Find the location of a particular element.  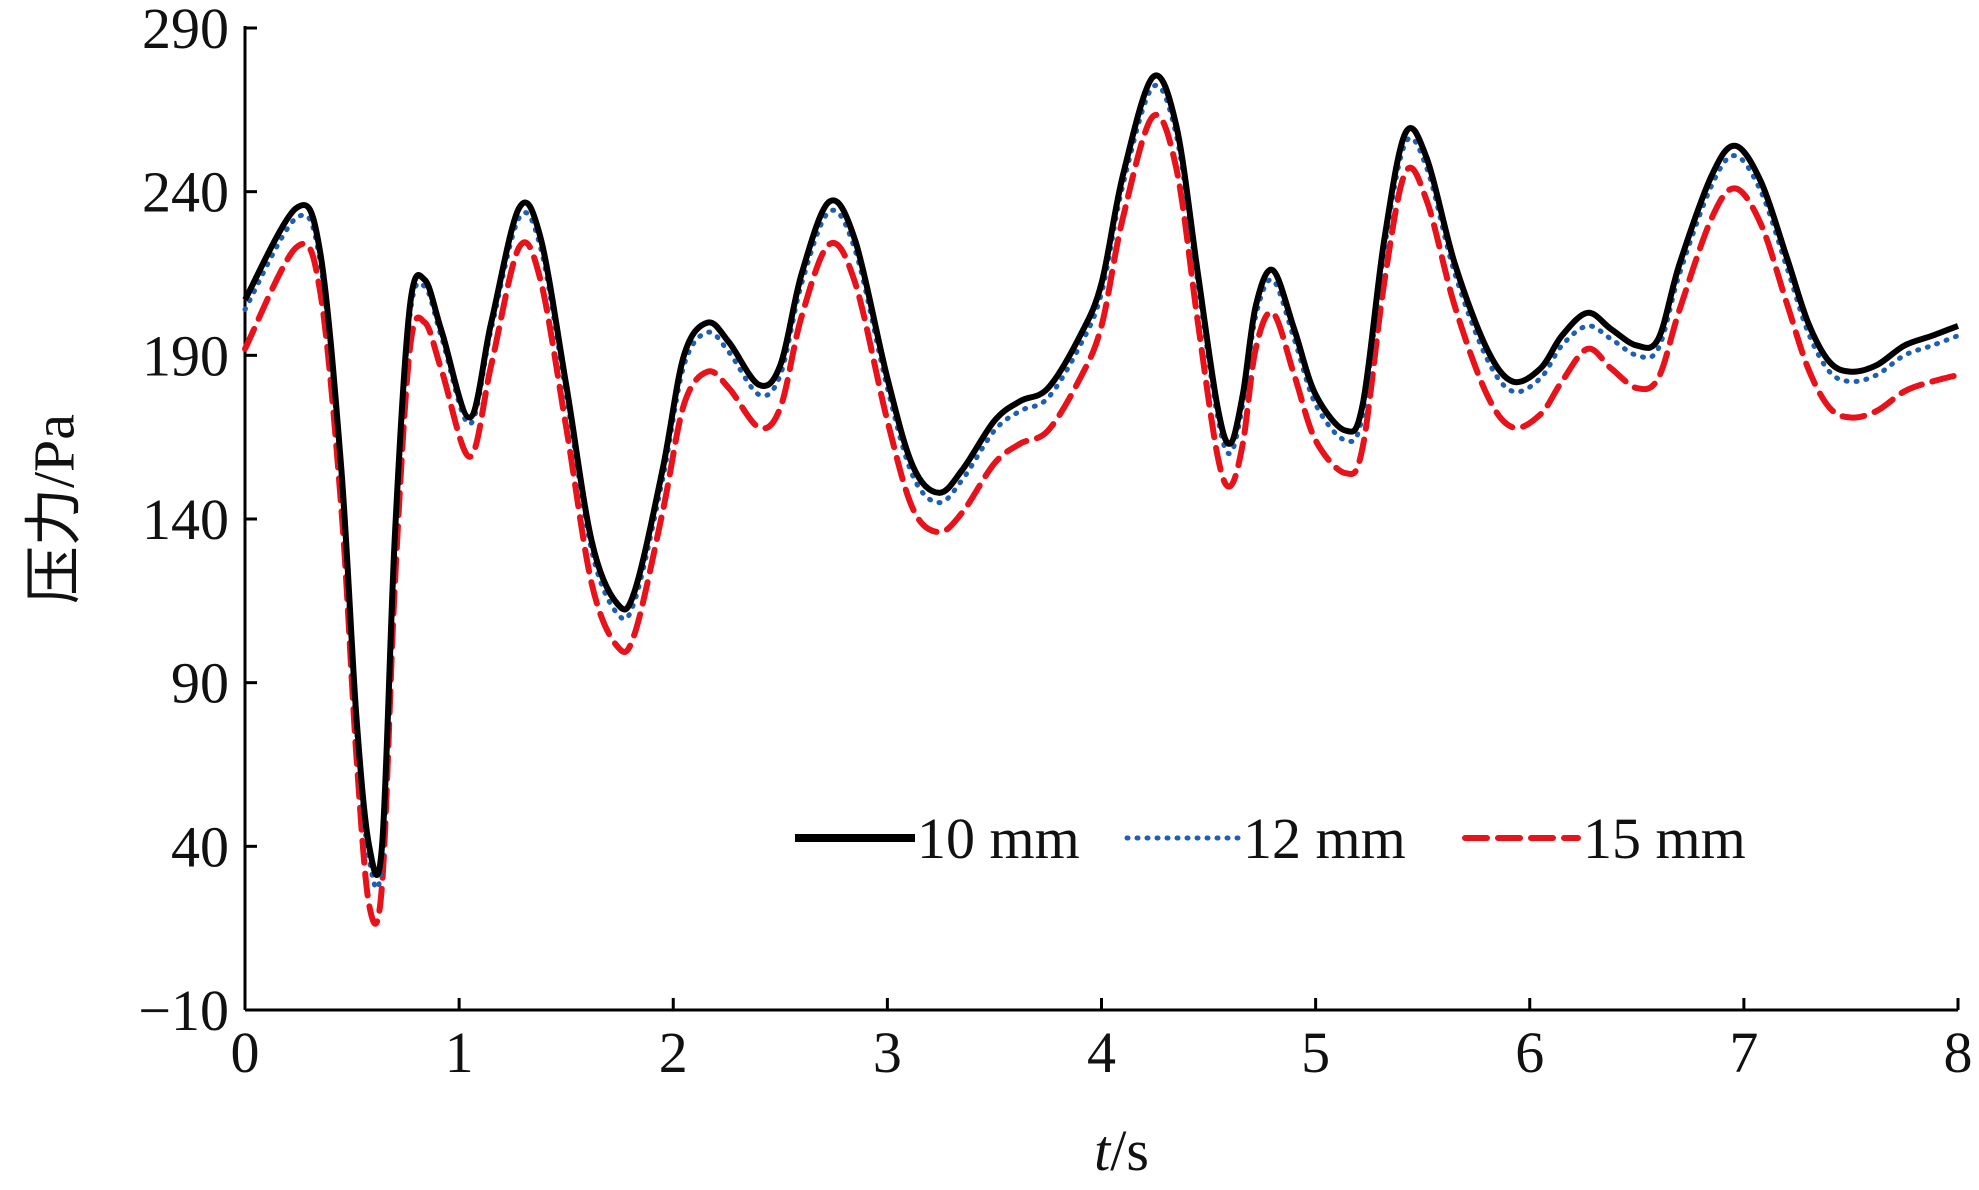

y-tick-label: 90 is located at coordinates (200, 683).